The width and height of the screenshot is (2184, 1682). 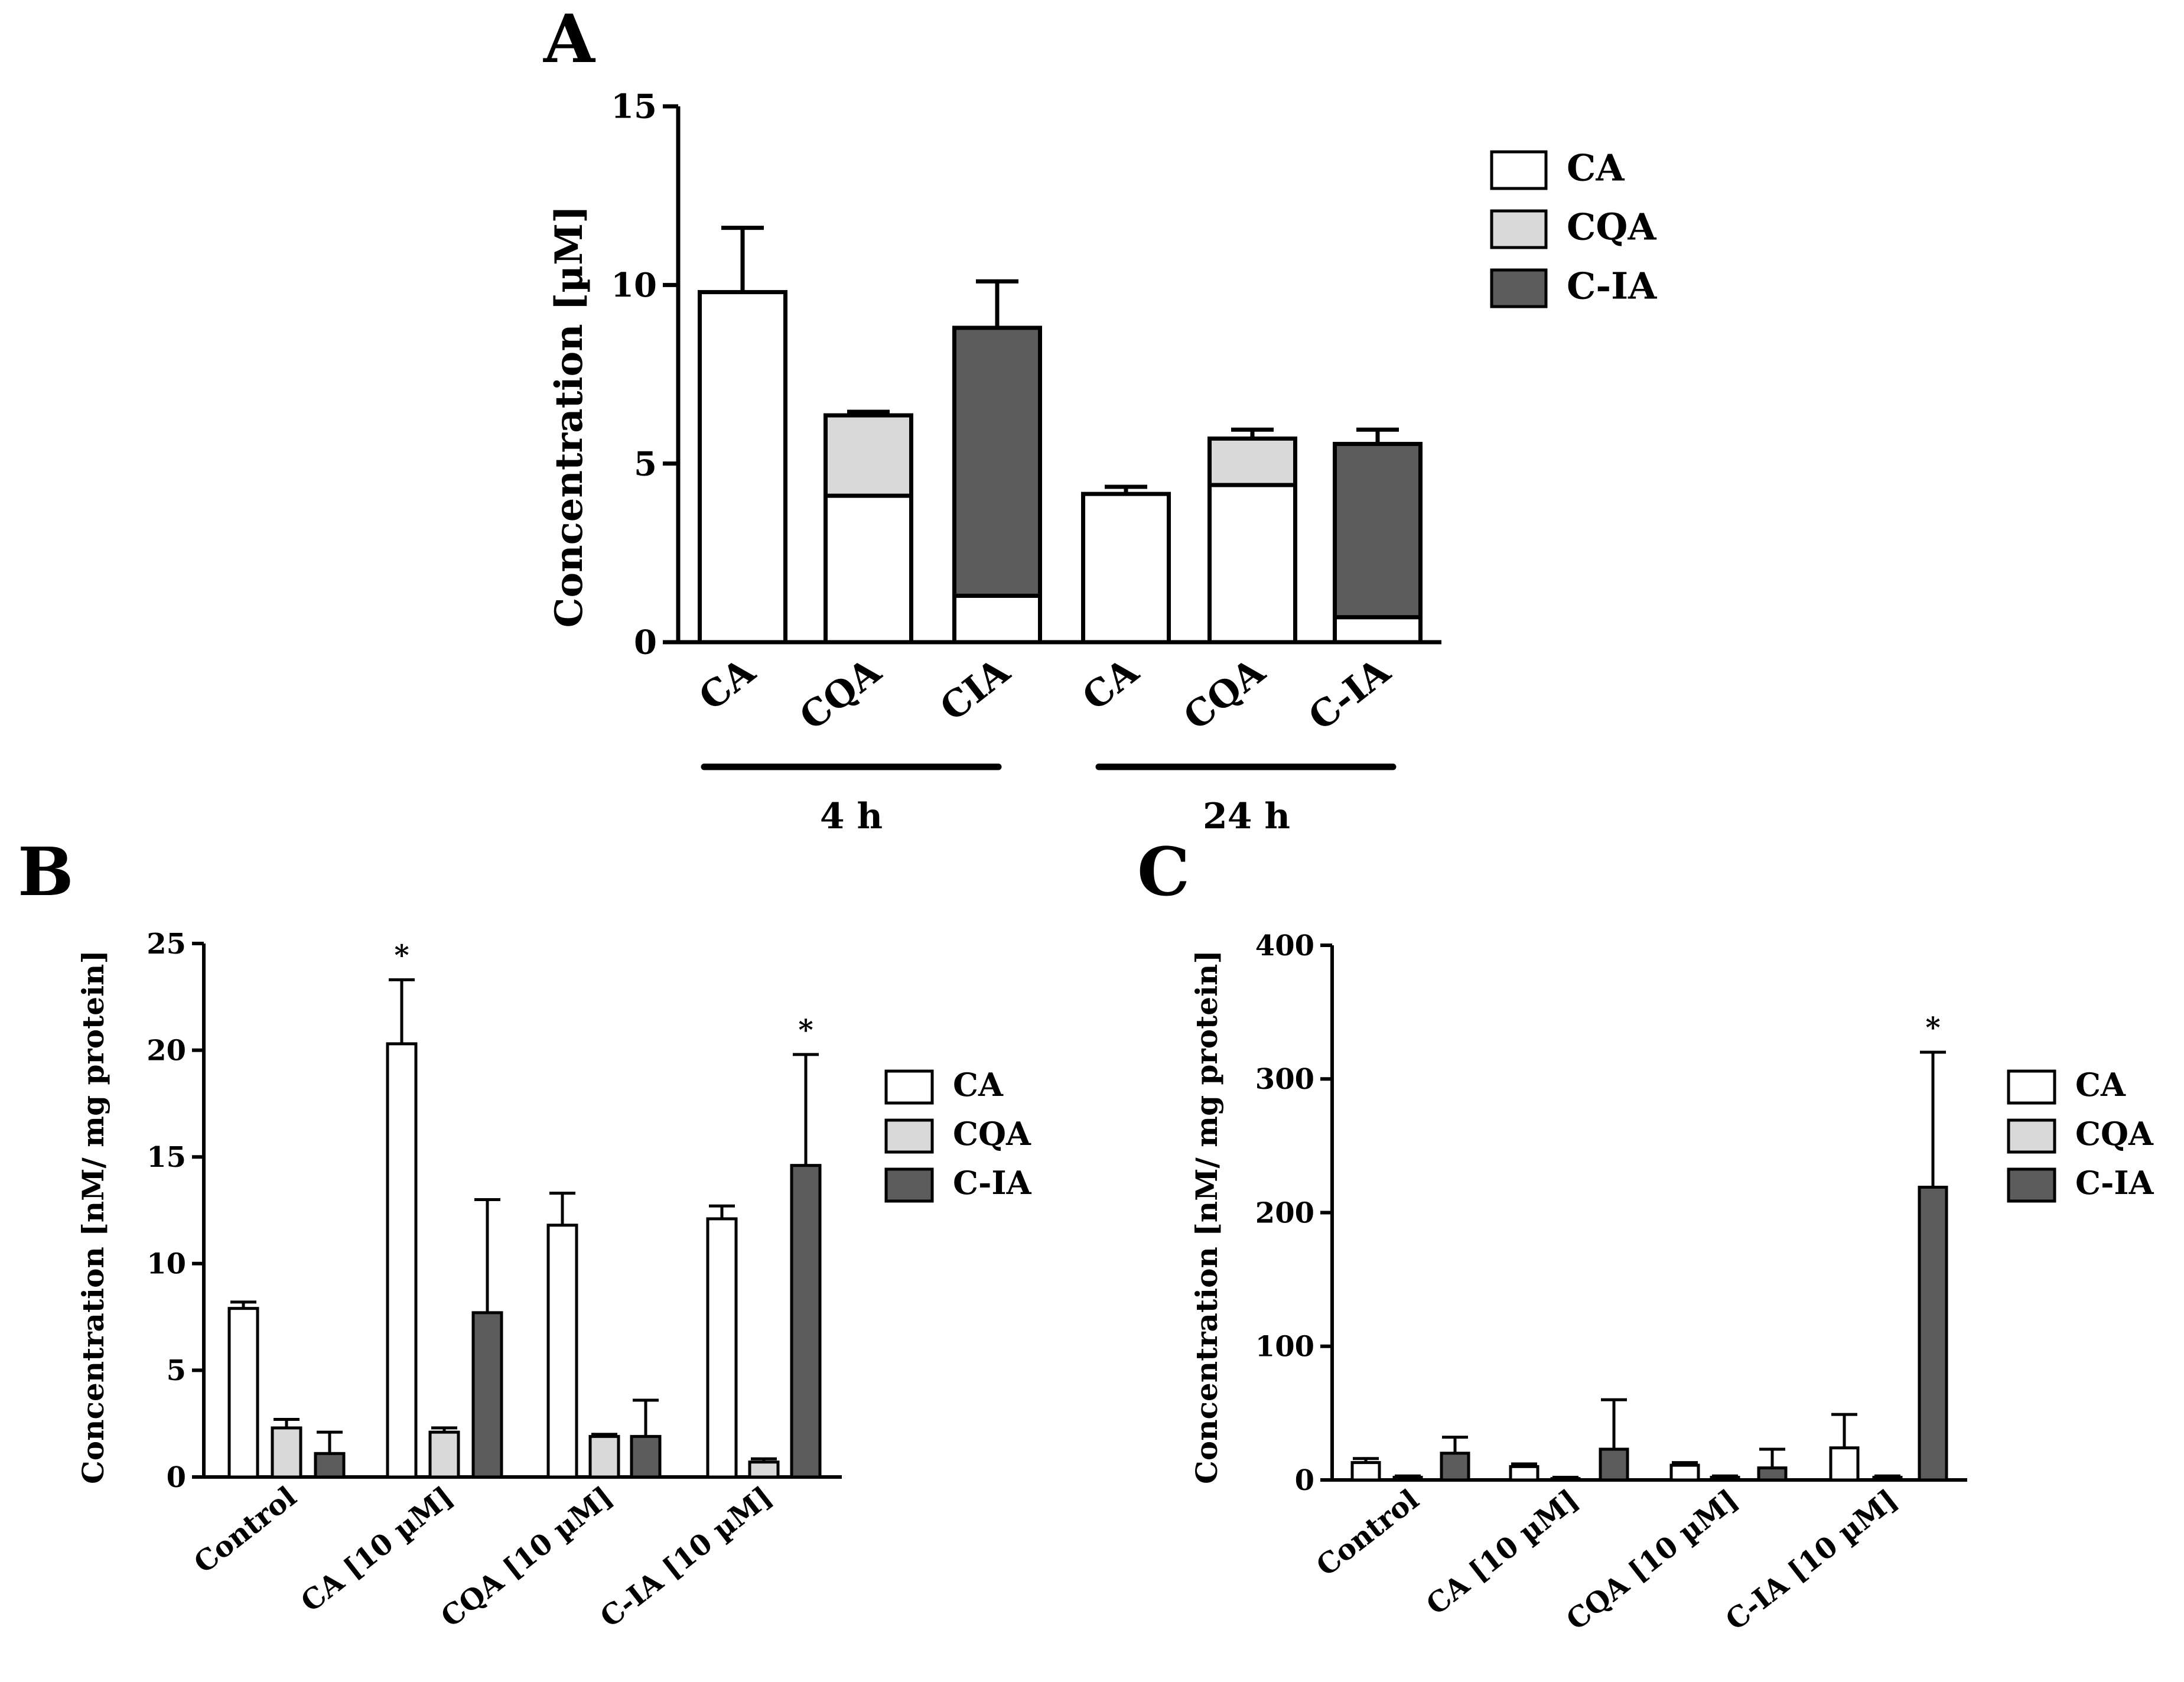 I want to click on y-tick-label: 400, so click(x=1284, y=945).